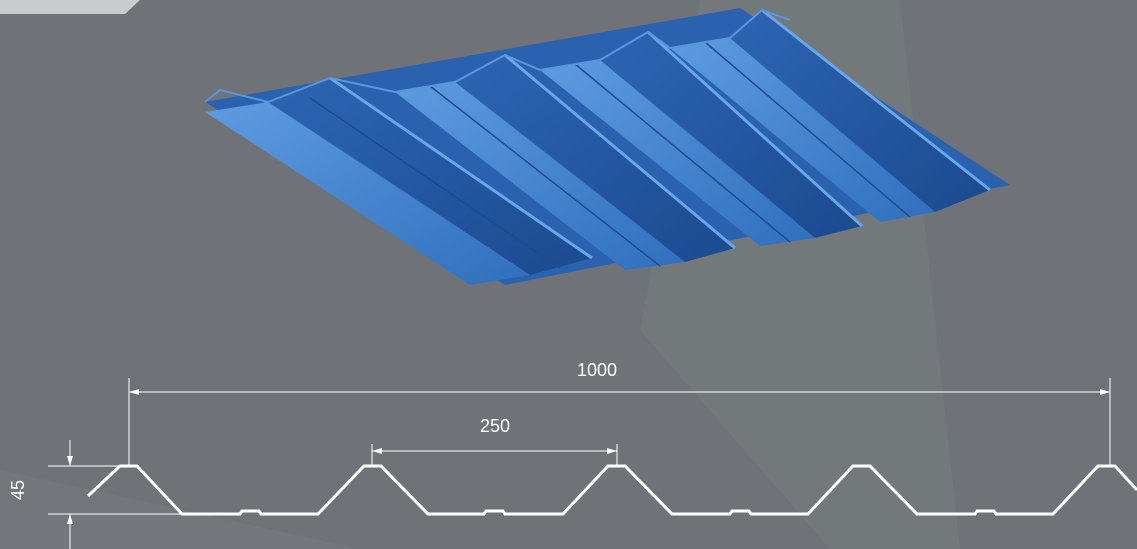 The image size is (1137, 549). I want to click on arrowhead-pitch-left, so click(377, 451).